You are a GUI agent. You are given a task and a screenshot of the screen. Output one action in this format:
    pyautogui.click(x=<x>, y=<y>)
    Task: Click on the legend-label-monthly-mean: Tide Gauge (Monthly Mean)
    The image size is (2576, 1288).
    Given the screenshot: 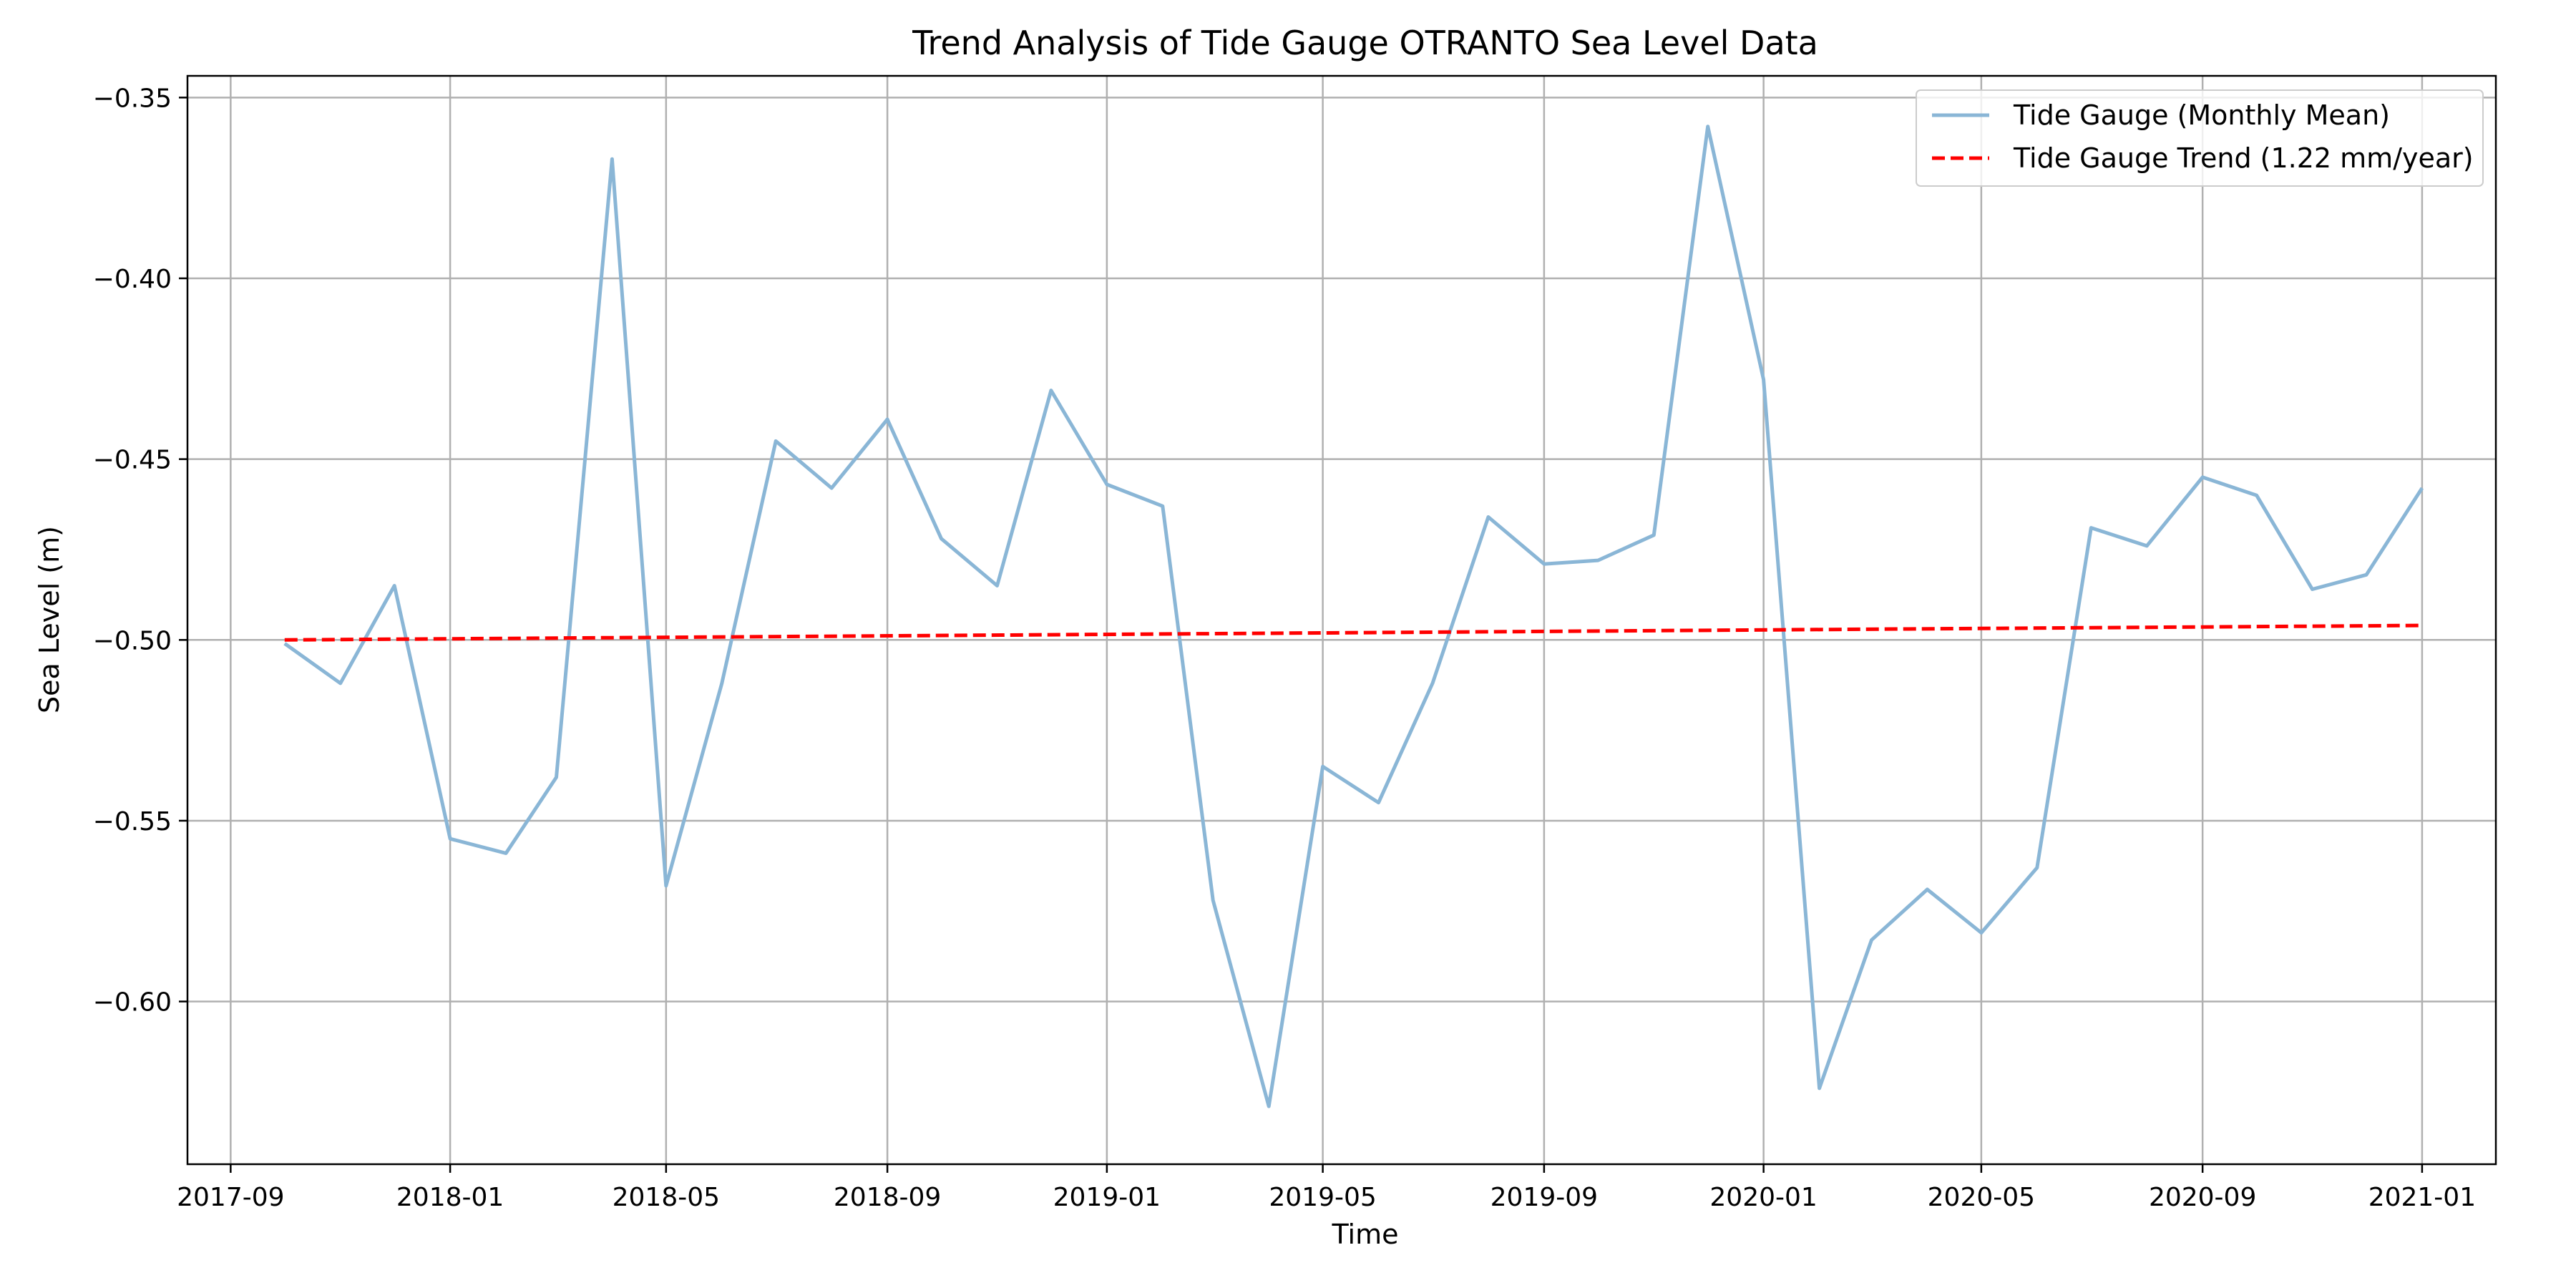 What is the action you would take?
    pyautogui.click(x=2201, y=115)
    